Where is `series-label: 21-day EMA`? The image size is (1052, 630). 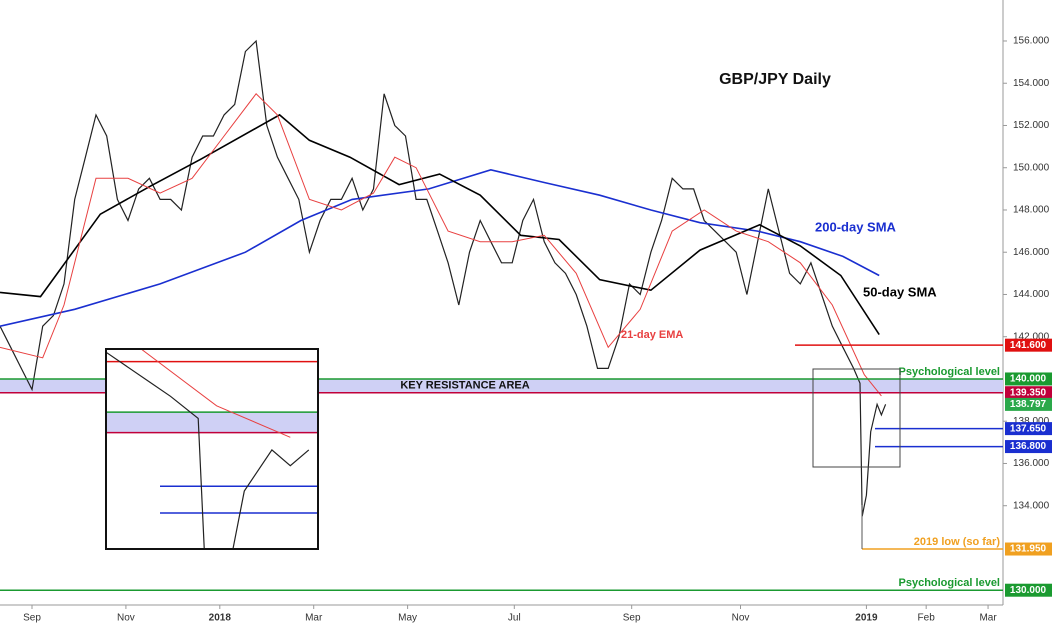 series-label: 21-day EMA is located at coordinates (652, 335).